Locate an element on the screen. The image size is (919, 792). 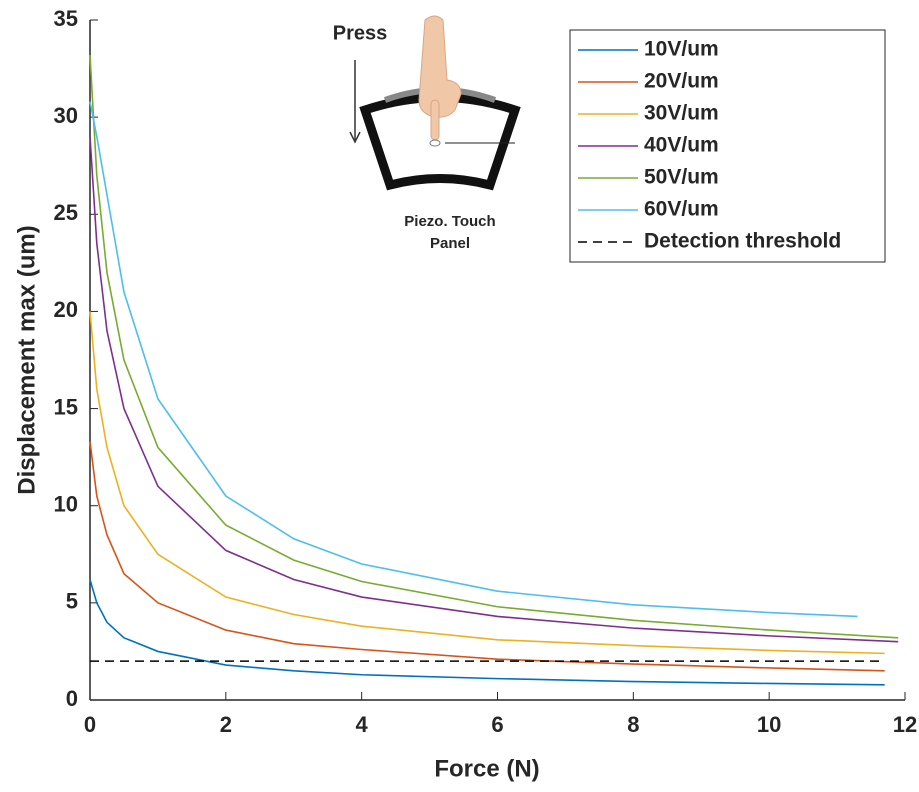
legend-label: 10V/um is located at coordinates (681, 49).